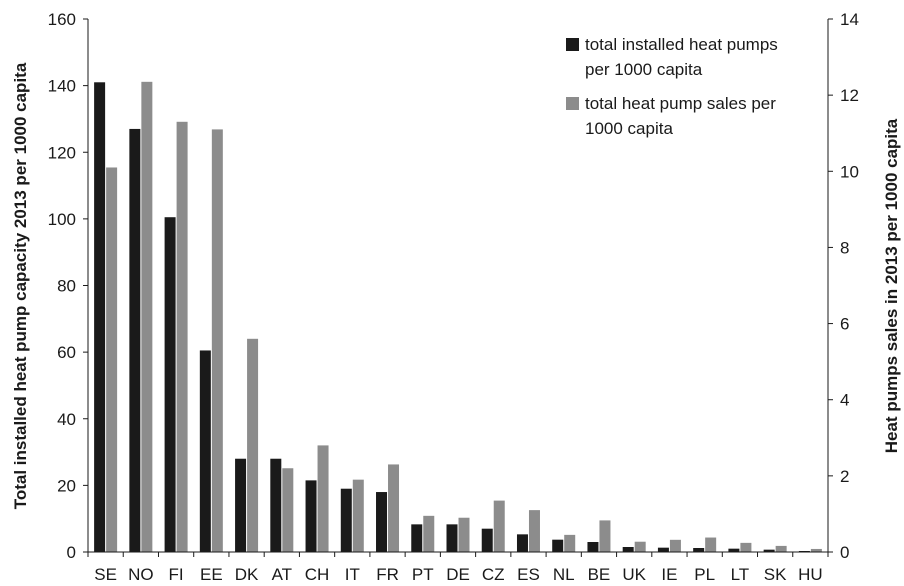 Image resolution: width=904 pixels, height=586 pixels. What do you see at coordinates (141, 574) in the screenshot?
I see `x-tick-label-no: NO` at bounding box center [141, 574].